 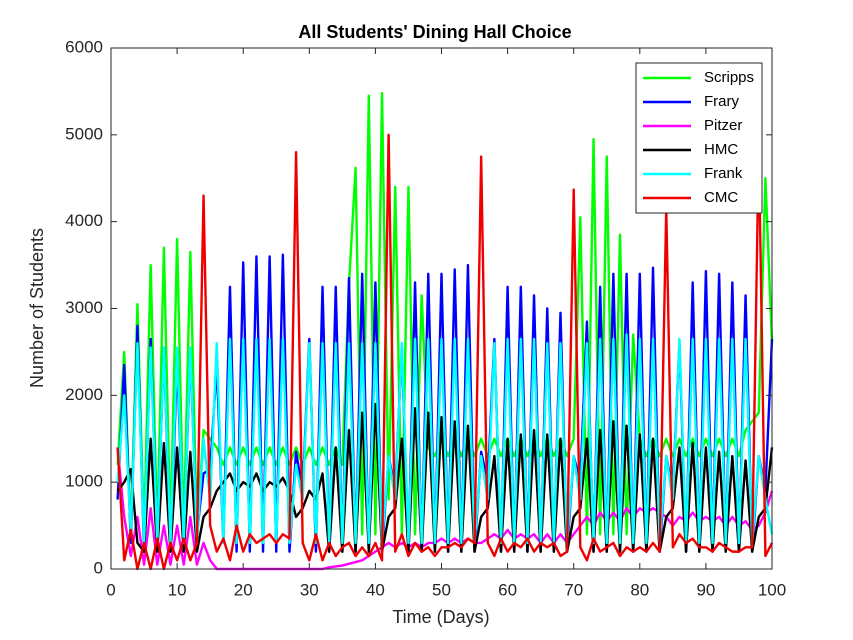 I want to click on y-axis-label: Number of Students, so click(x=37, y=308).